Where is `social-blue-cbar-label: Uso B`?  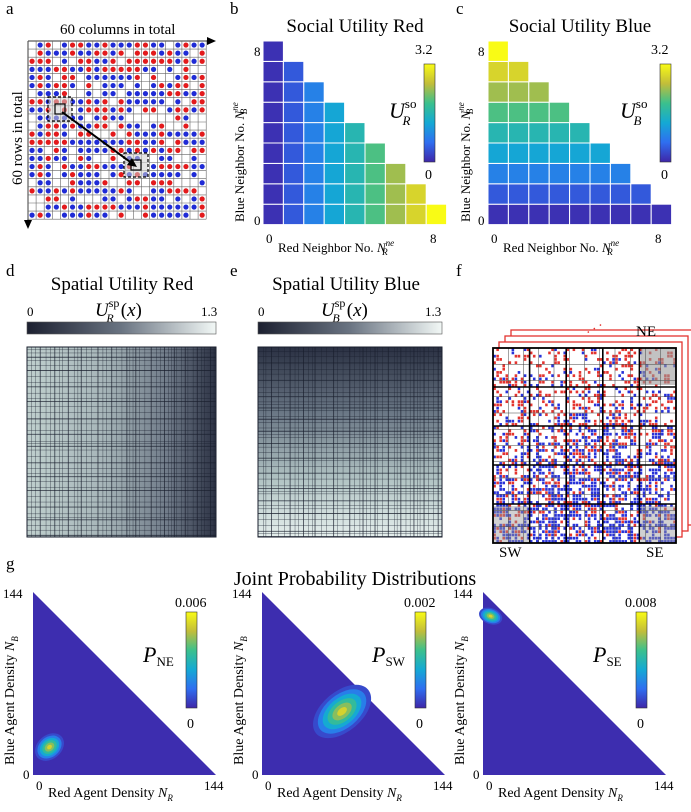
social-blue-cbar-label: Uso B is located at coordinates (633, 112).